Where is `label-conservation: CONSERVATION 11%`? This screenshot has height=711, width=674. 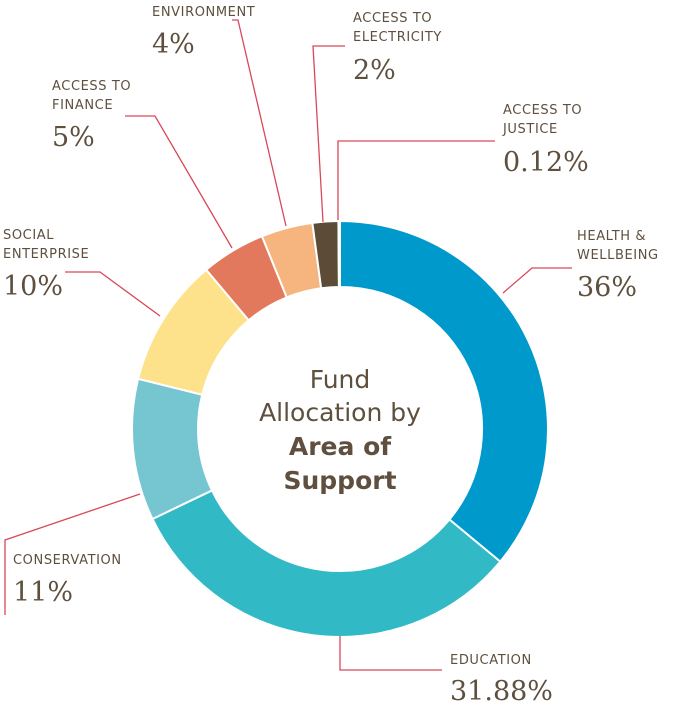
label-conservation: CONSERVATION 11% is located at coordinates (67, 580).